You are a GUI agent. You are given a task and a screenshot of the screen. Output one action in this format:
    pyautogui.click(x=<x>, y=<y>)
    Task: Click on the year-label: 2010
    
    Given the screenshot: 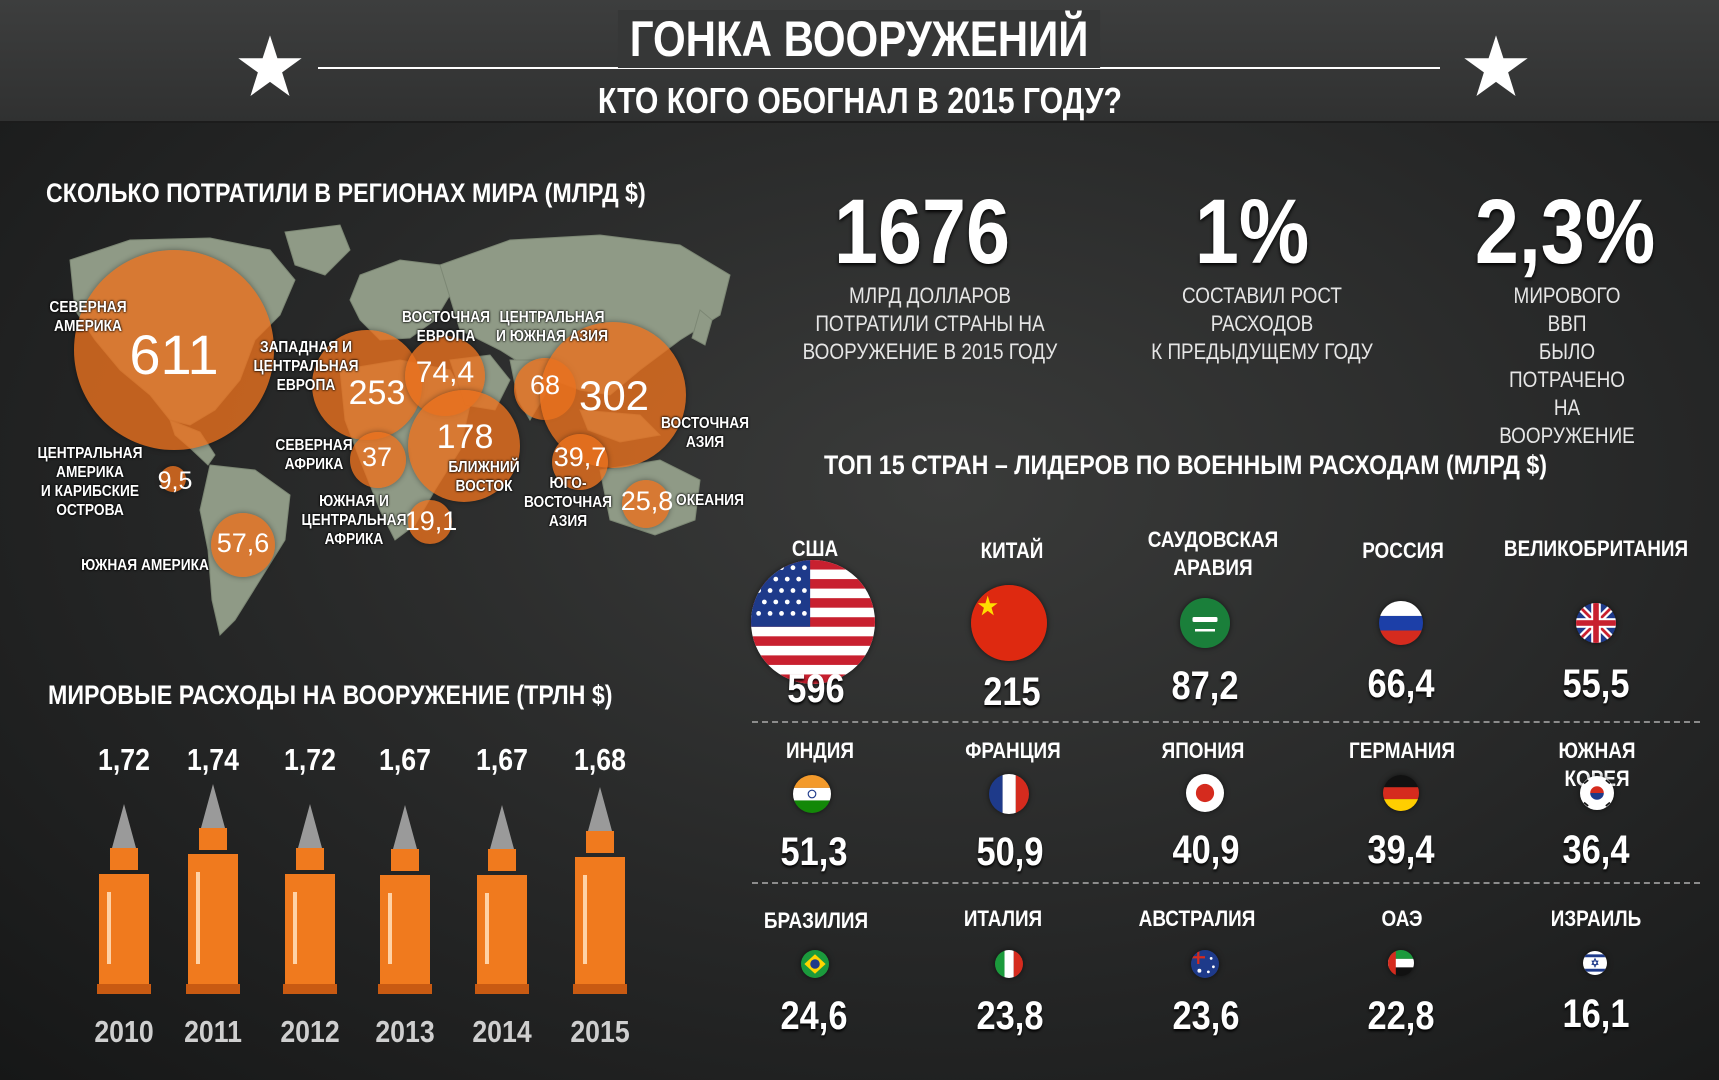 What is the action you would take?
    pyautogui.click(x=124, y=1031)
    